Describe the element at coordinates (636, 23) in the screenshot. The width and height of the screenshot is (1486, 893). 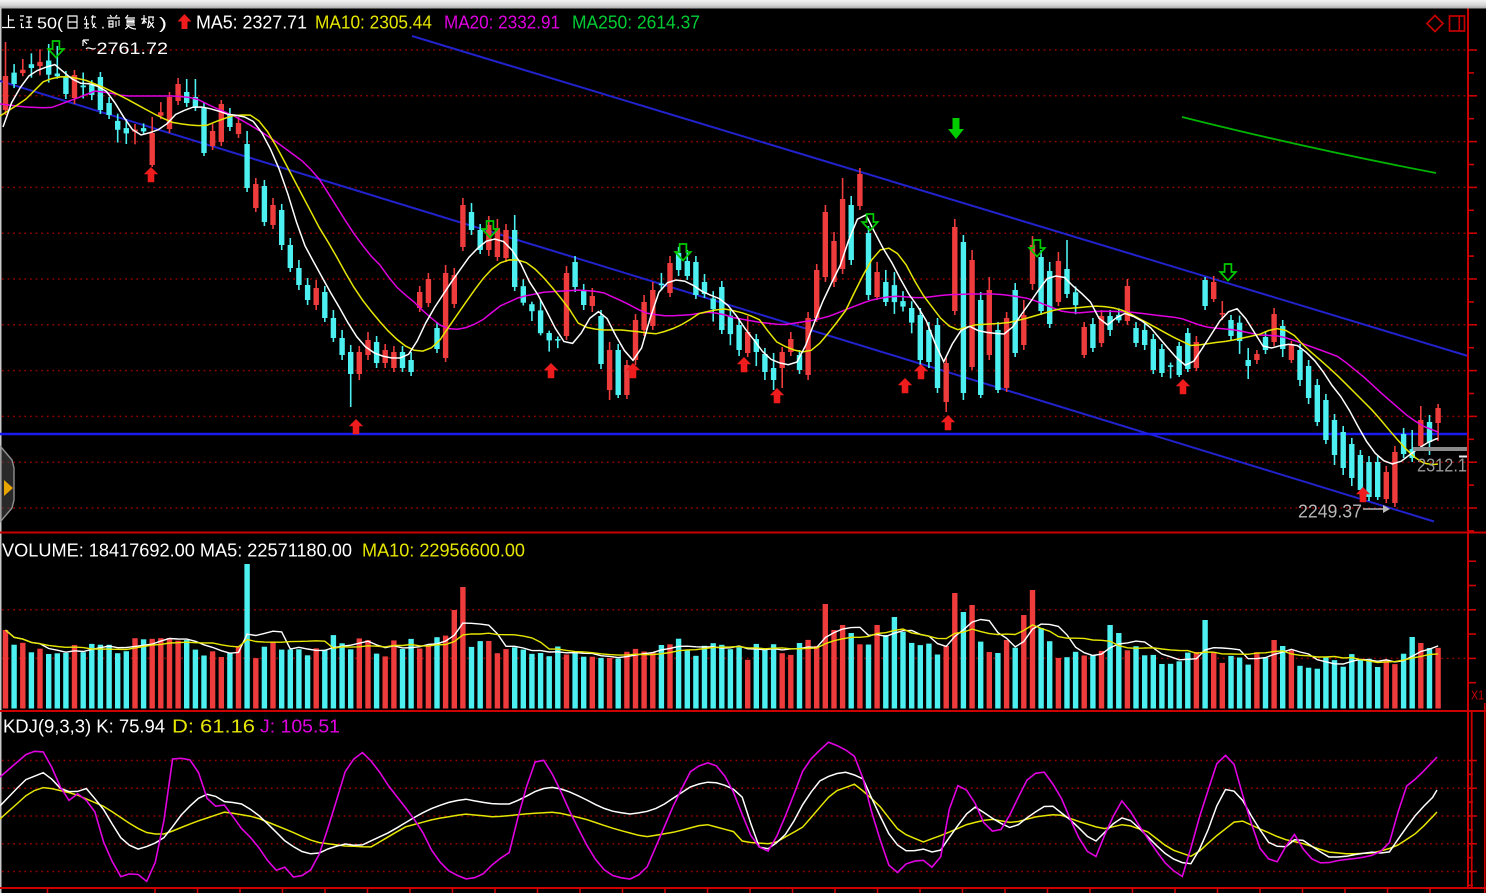
I see `svg-text: MA250: 2614.37` at that location.